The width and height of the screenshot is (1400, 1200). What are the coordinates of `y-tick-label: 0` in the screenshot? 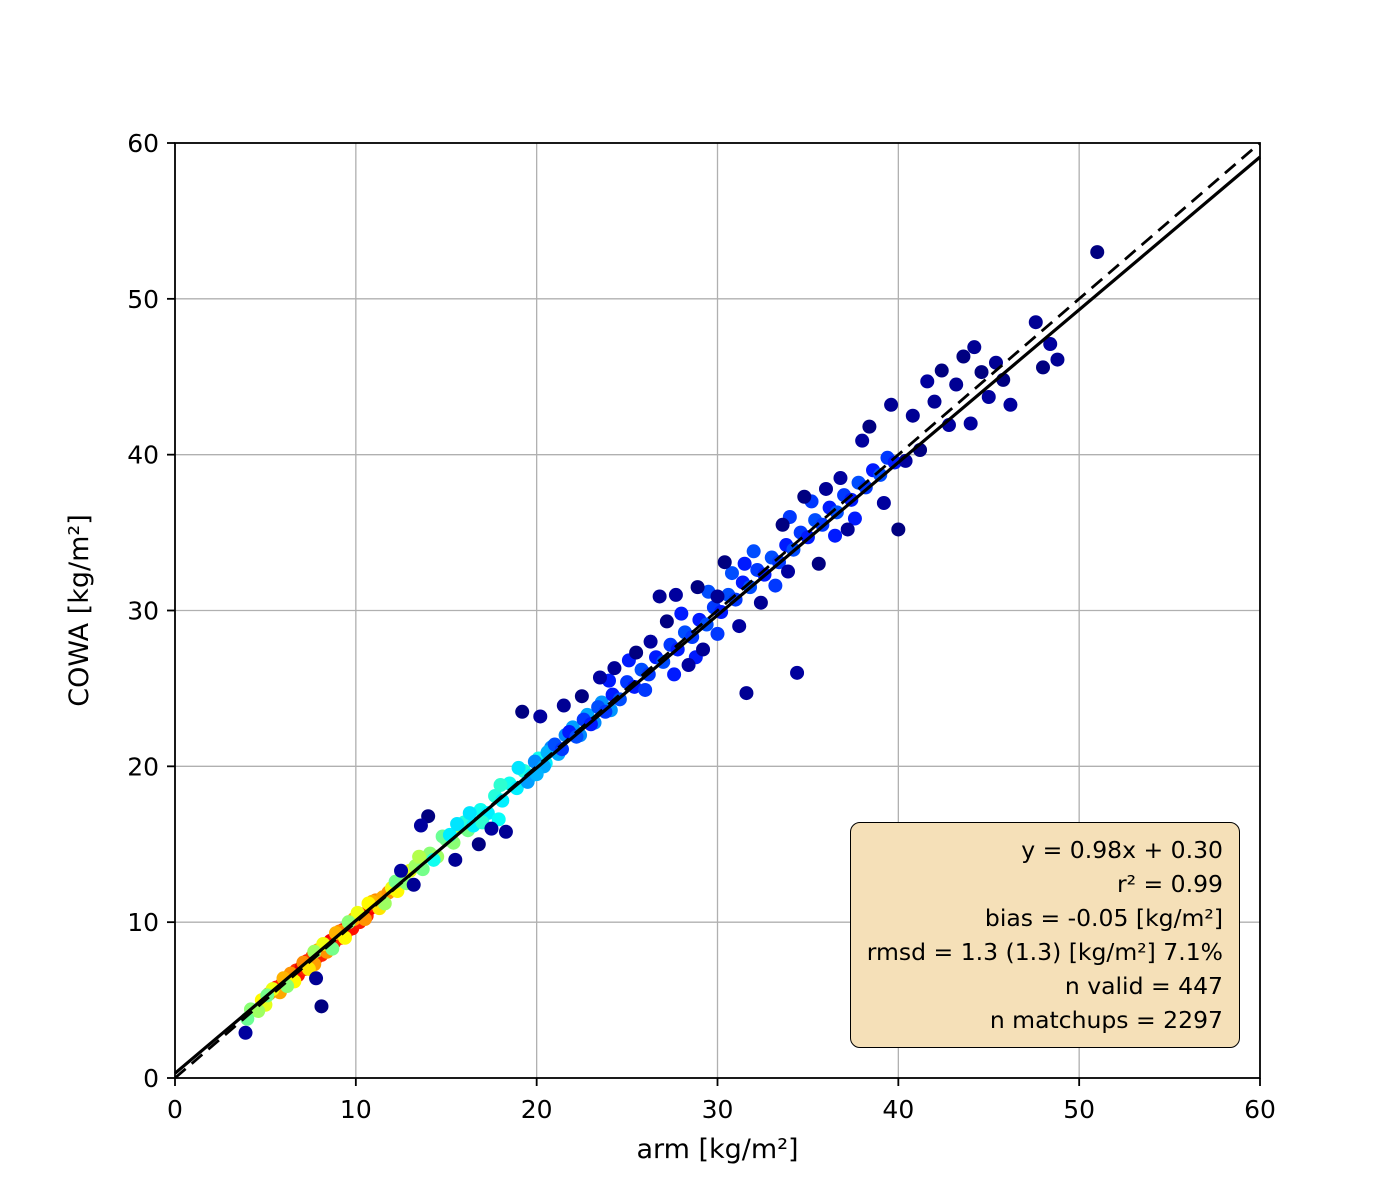 It's located at (151, 1078).